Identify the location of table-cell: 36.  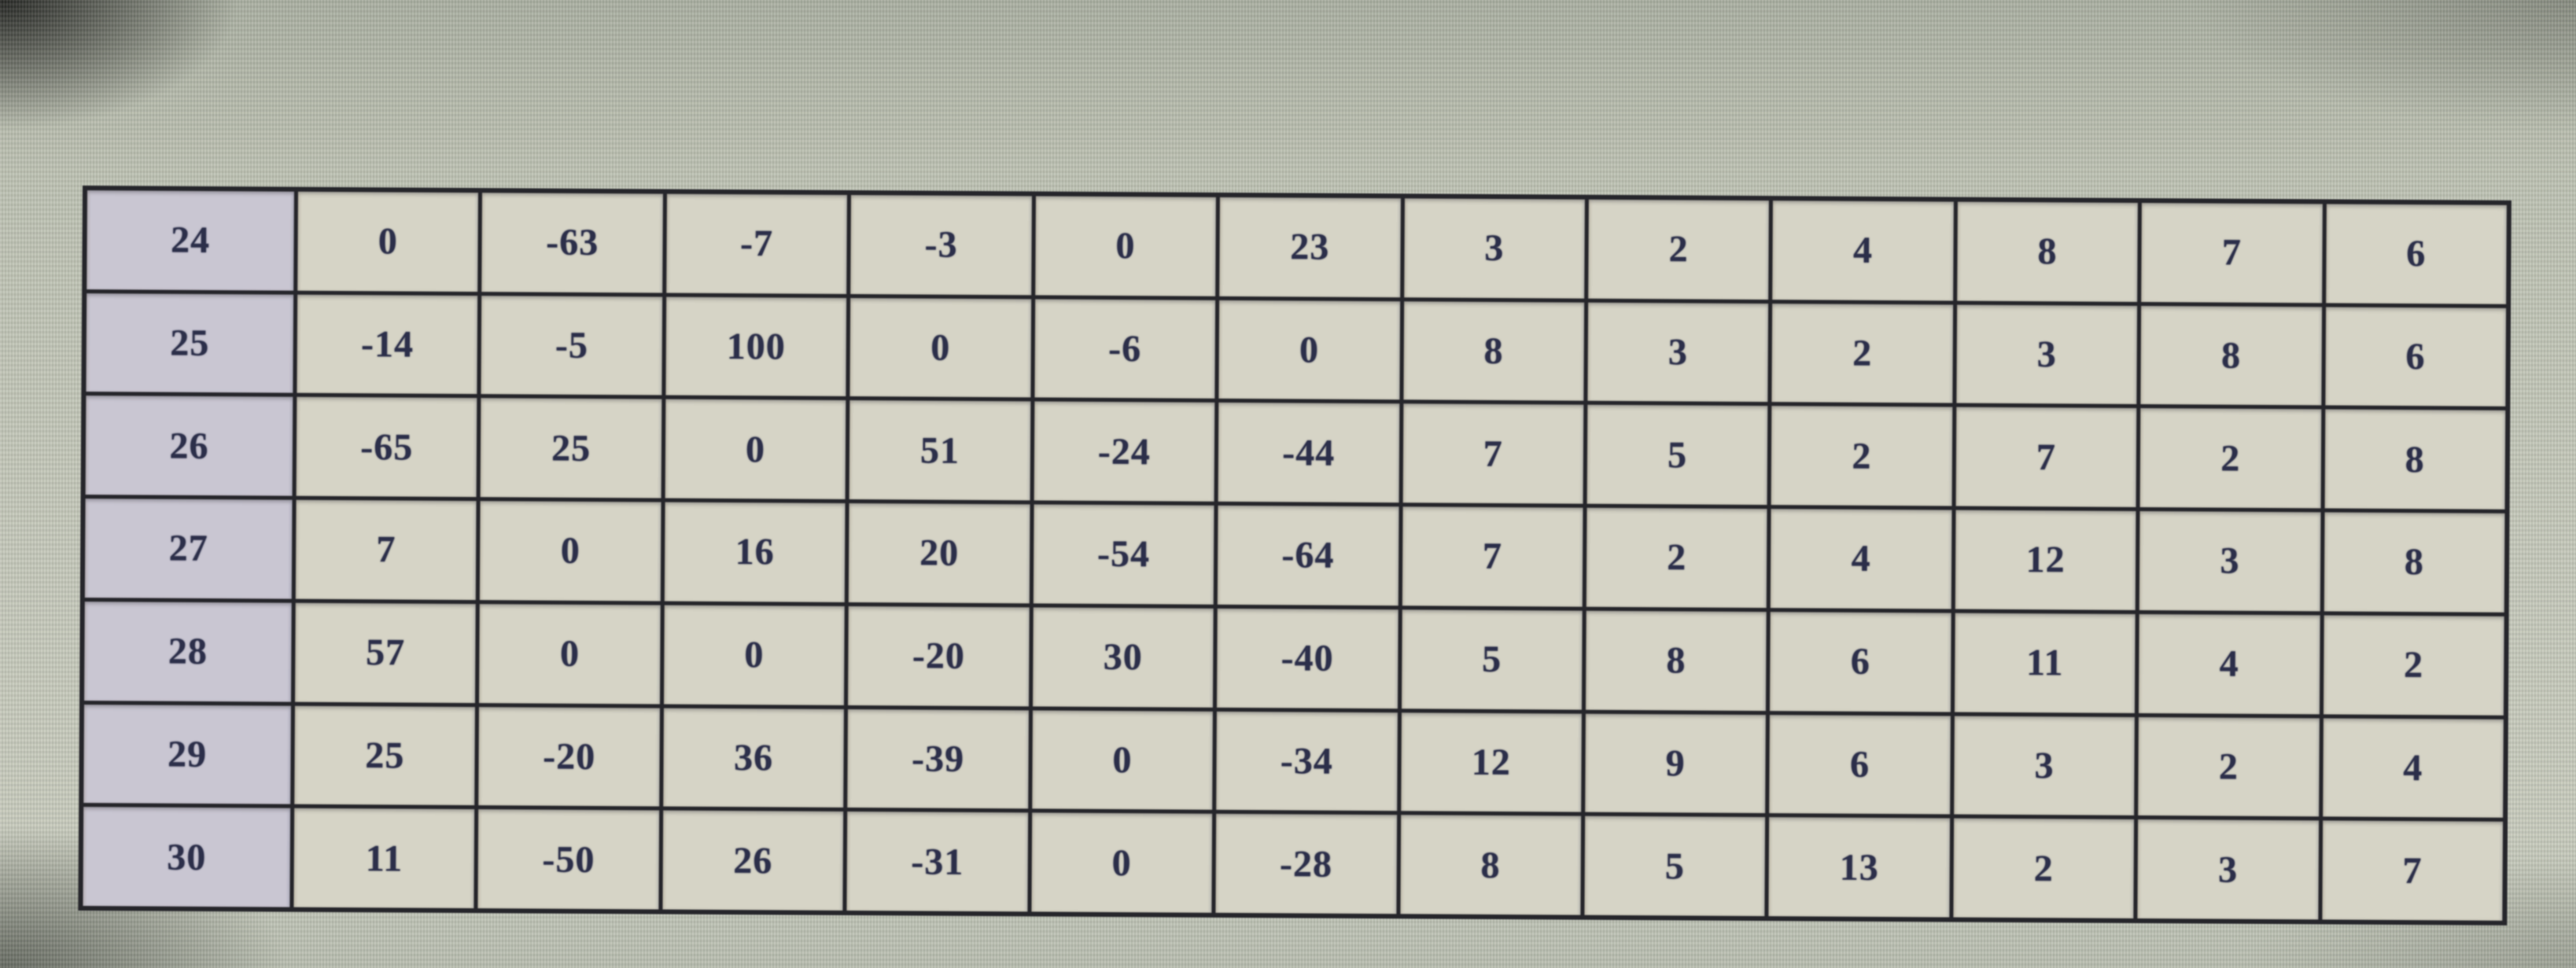
(754, 758).